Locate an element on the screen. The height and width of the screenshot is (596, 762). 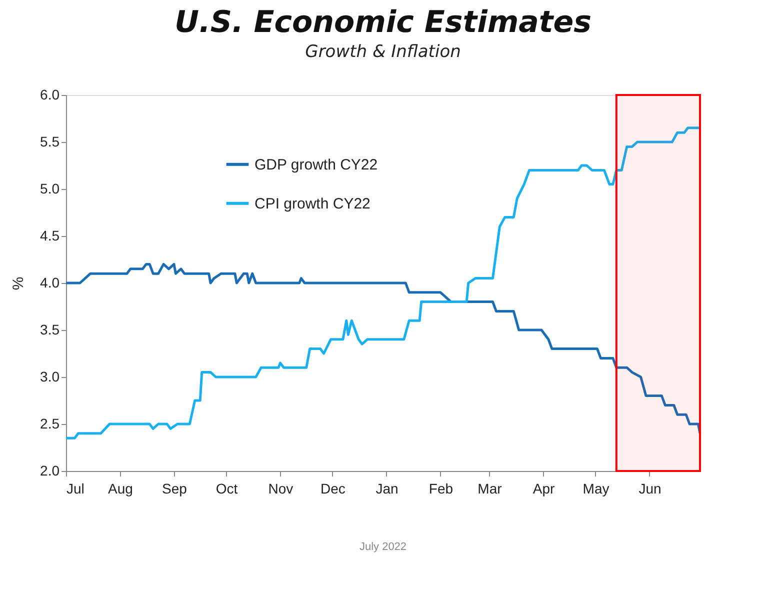
y-tick-label: 3.5 is located at coordinates (50, 330).